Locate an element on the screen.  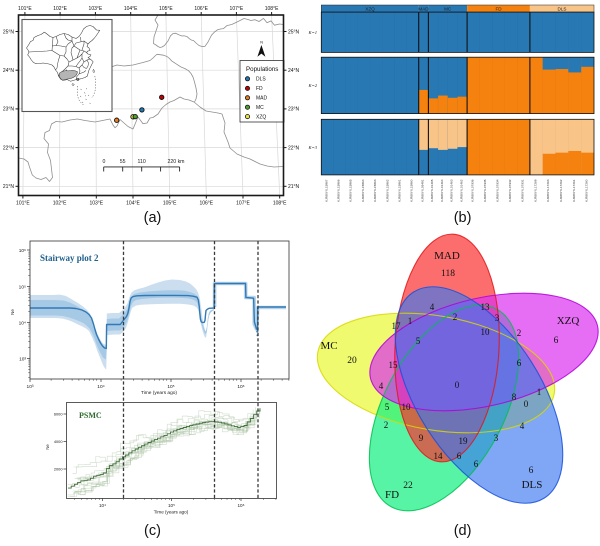
svg-text: (b) is located at coordinates (463, 218).